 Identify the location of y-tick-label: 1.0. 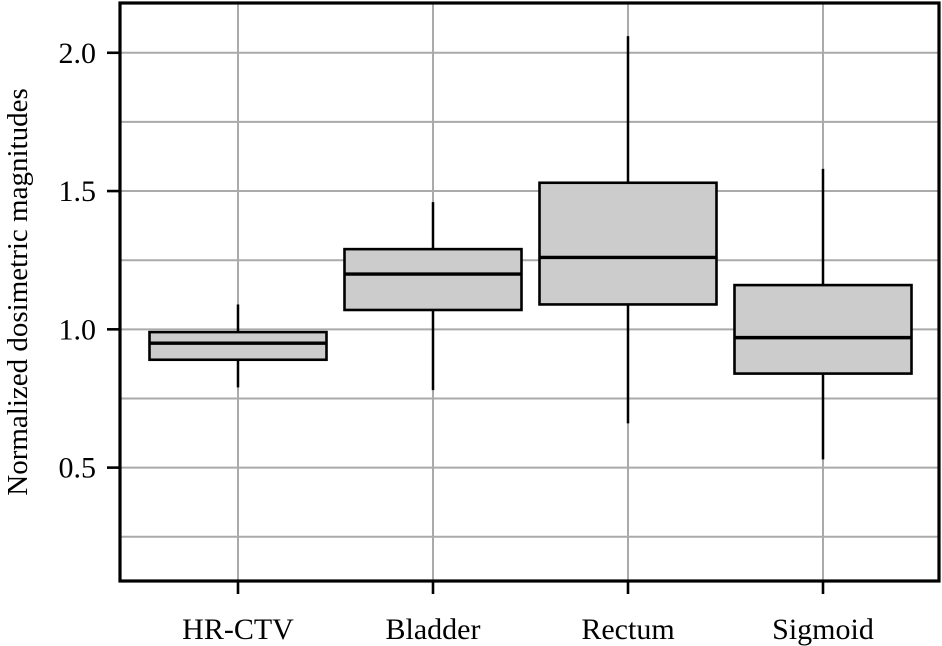
(78, 329).